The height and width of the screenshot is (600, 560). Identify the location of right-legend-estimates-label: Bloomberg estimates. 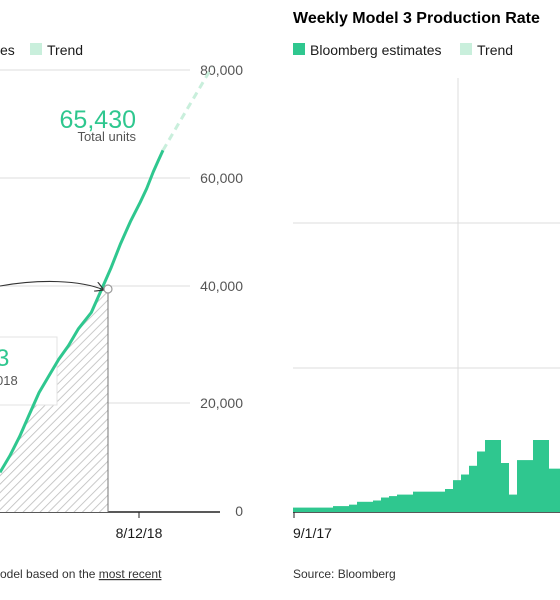
(376, 50).